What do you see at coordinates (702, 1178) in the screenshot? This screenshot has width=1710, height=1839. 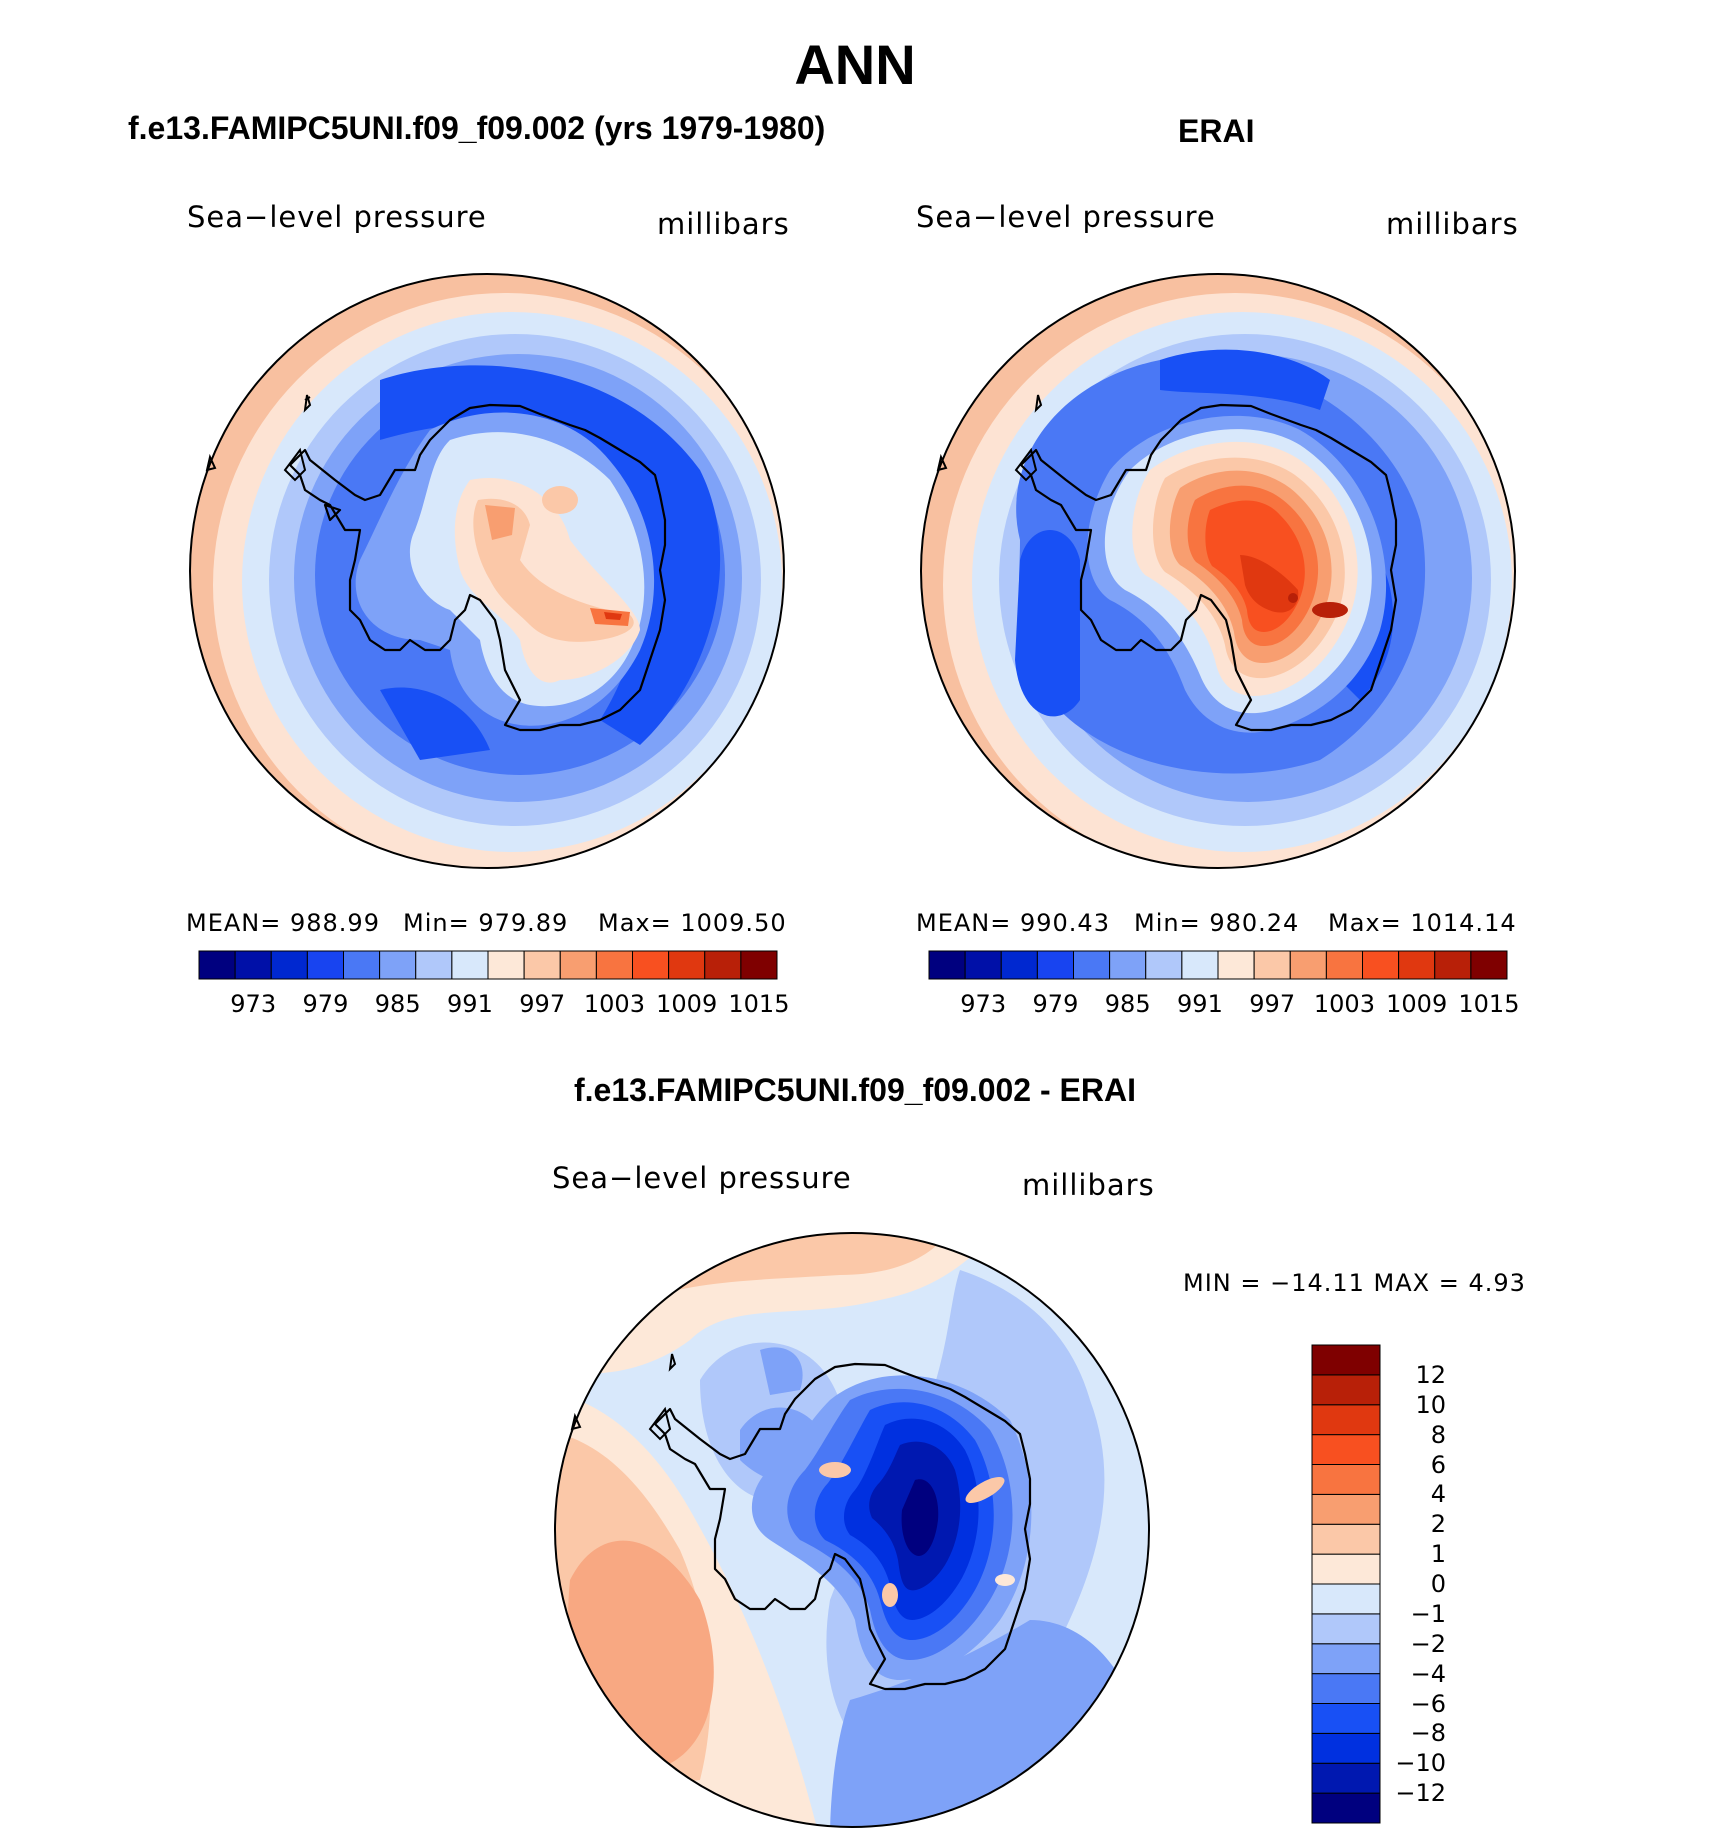 I see `diff-variable-label: Sea−level pressure` at bounding box center [702, 1178].